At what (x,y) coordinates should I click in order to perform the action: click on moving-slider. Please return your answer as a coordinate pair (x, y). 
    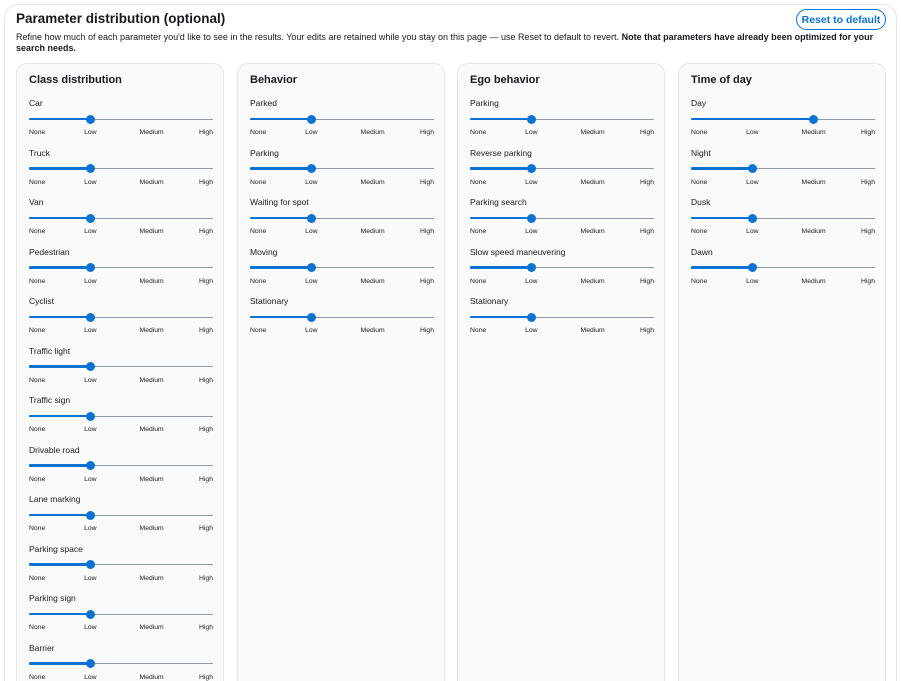
    Looking at the image, I should click on (342, 268).